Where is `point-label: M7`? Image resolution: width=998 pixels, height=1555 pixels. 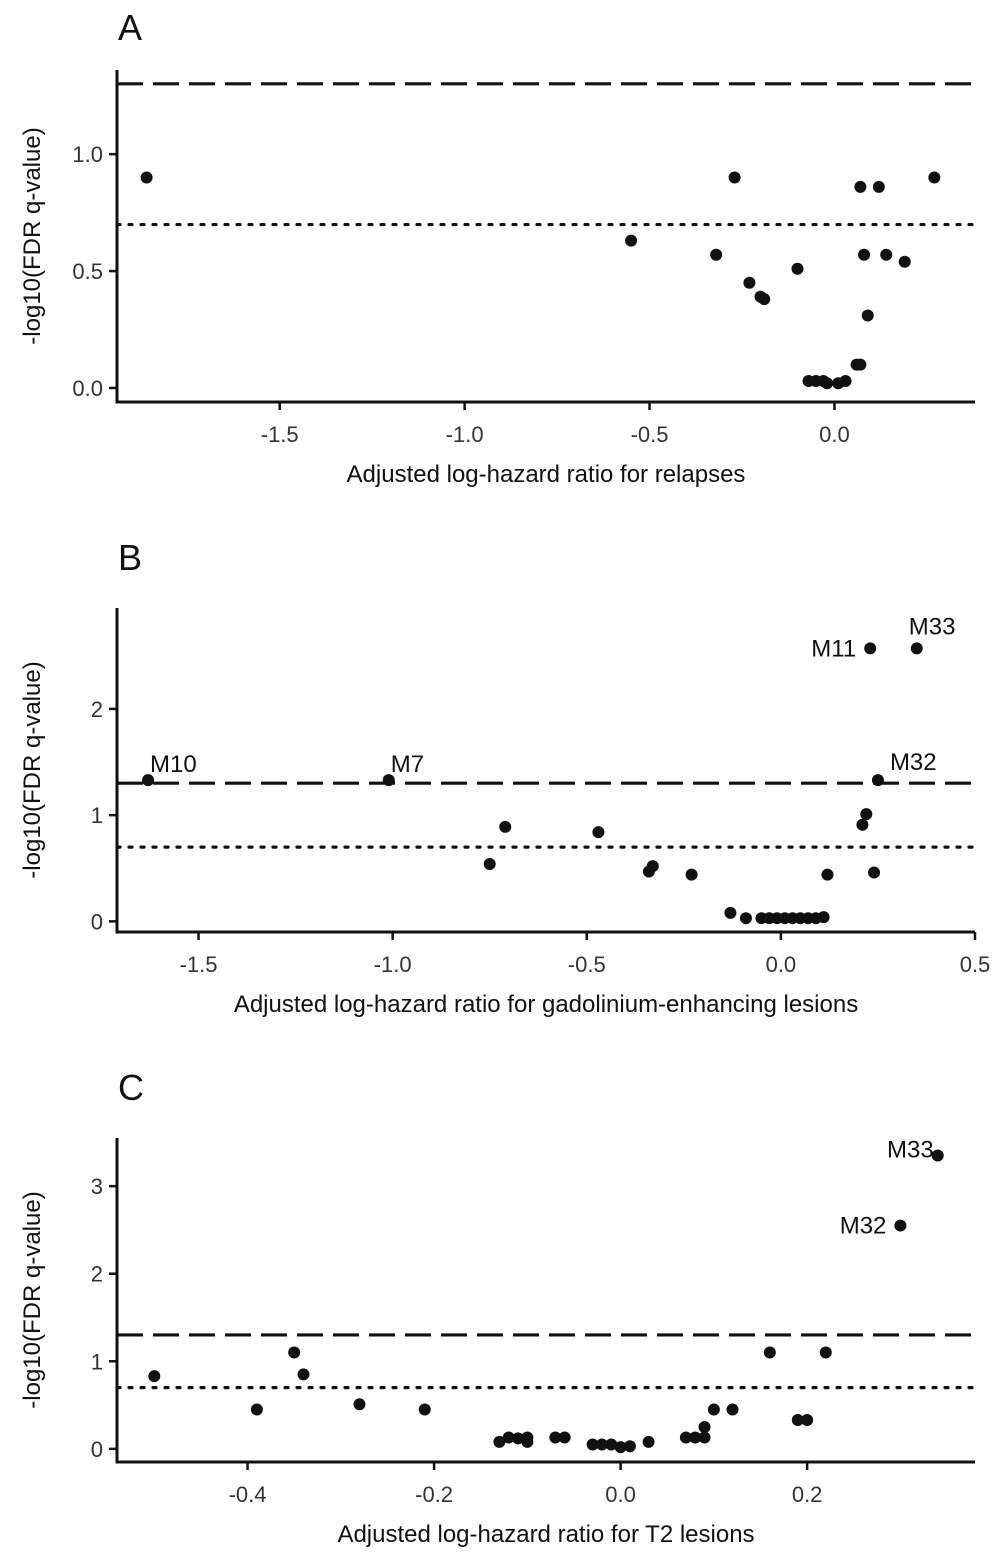 point-label: M7 is located at coordinates (407, 764).